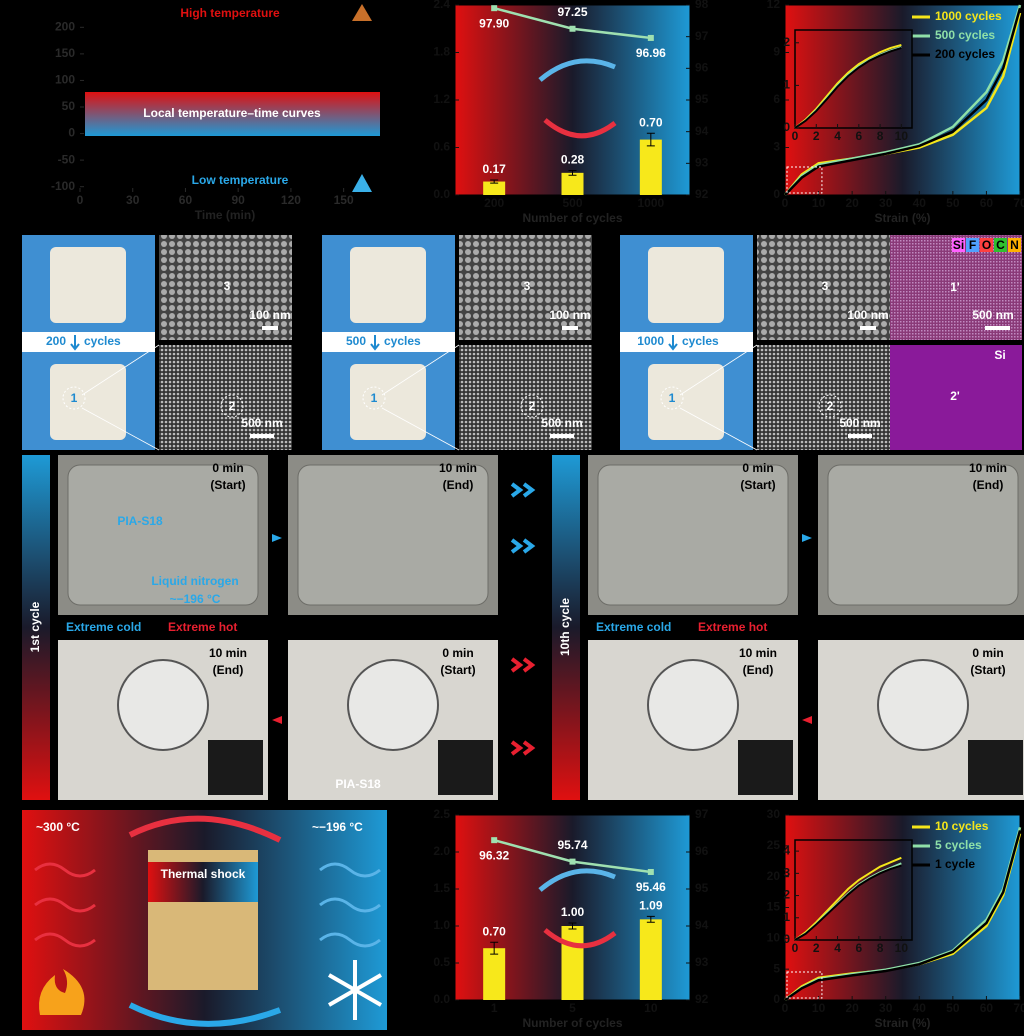 Image resolution: width=1024 pixels, height=1036 pixels. I want to click on overview-label: 2, so click(232, 406).